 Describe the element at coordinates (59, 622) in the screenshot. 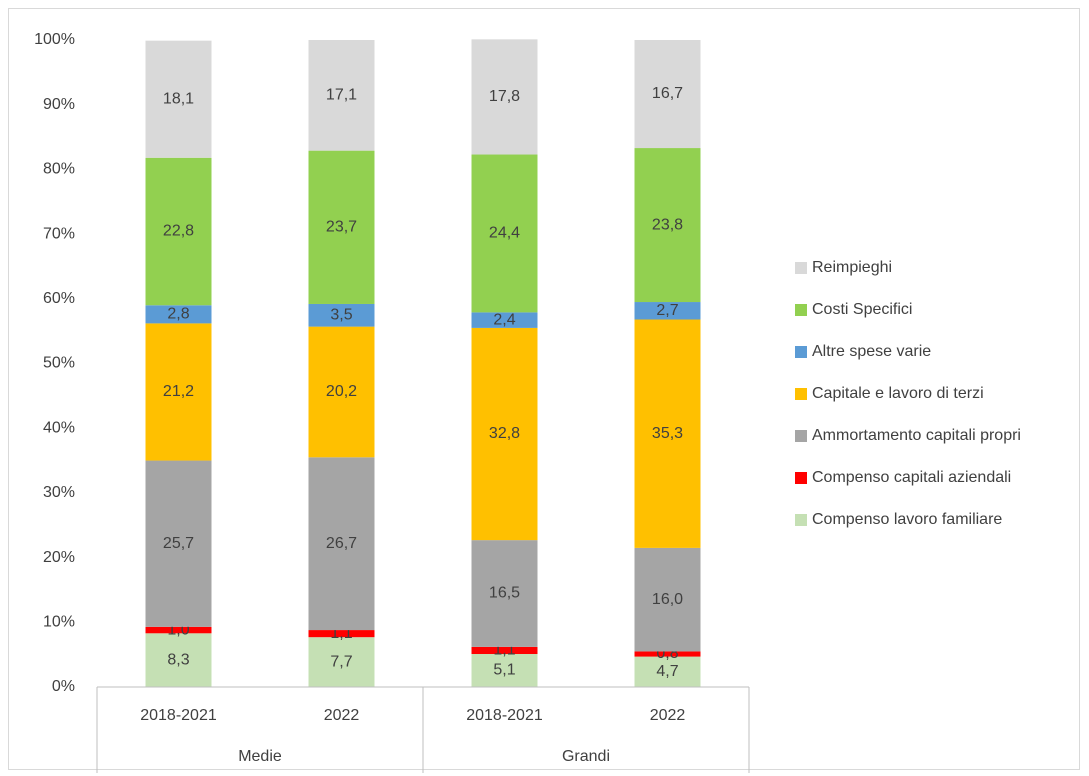

I see `y-tick-label: 10%` at that location.